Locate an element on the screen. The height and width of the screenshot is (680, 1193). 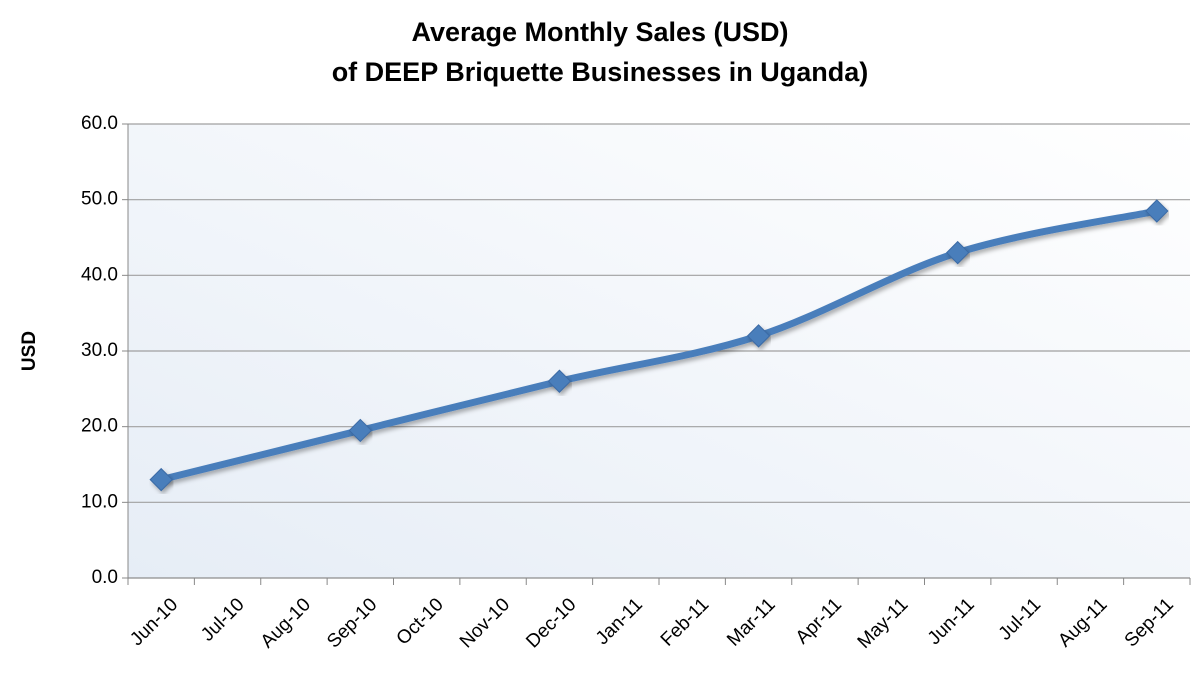
x-tick-label: Jun-10 is located at coordinates (154, 622).